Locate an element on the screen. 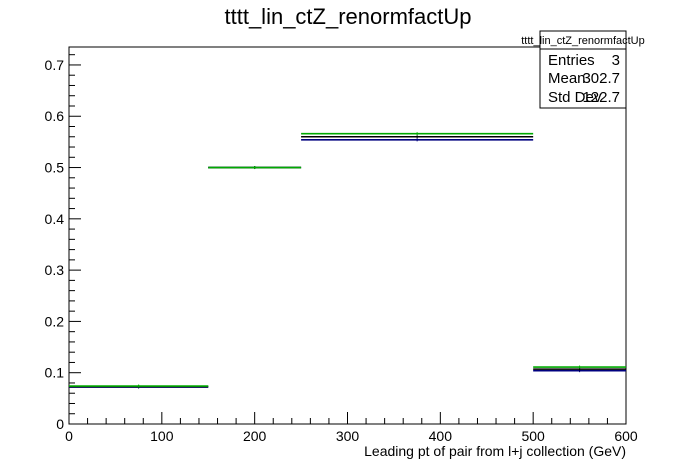  stats-entries-label: Entries is located at coordinates (571, 60).